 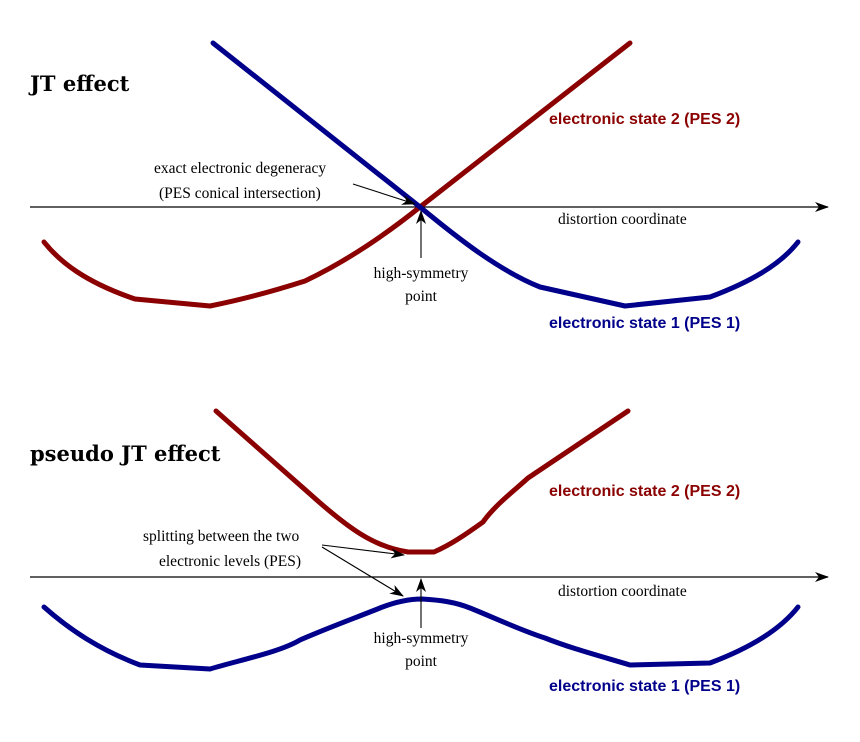 What do you see at coordinates (240, 193) in the screenshot?
I see `jt-degeneracy-text-line2: (PES conical intersection)` at bounding box center [240, 193].